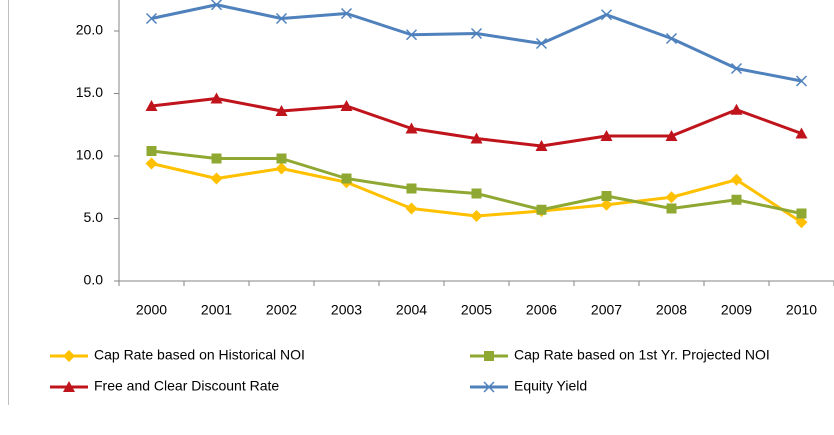  What do you see at coordinates (89, 30) in the screenshot?
I see `y-tick-label: 20.0` at bounding box center [89, 30].